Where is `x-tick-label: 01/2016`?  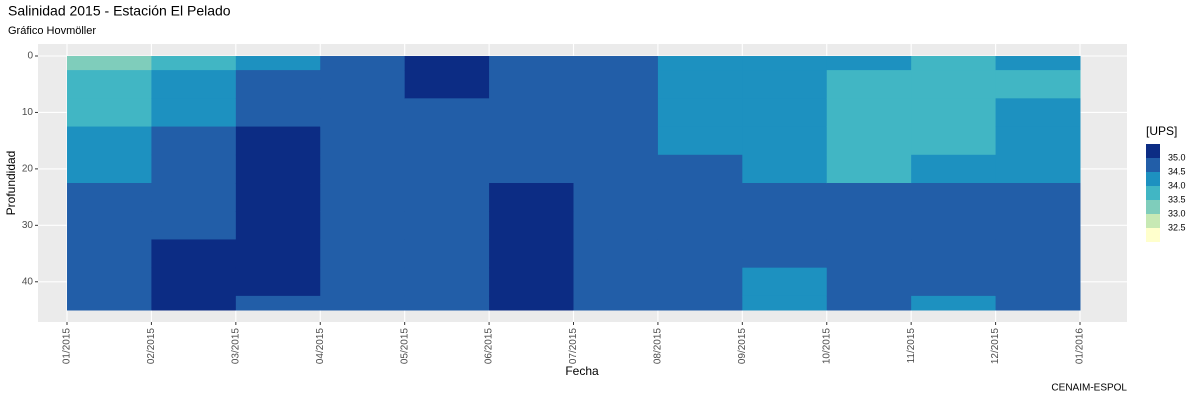
x-tick-label: 01/2016 is located at coordinates (1080, 346).